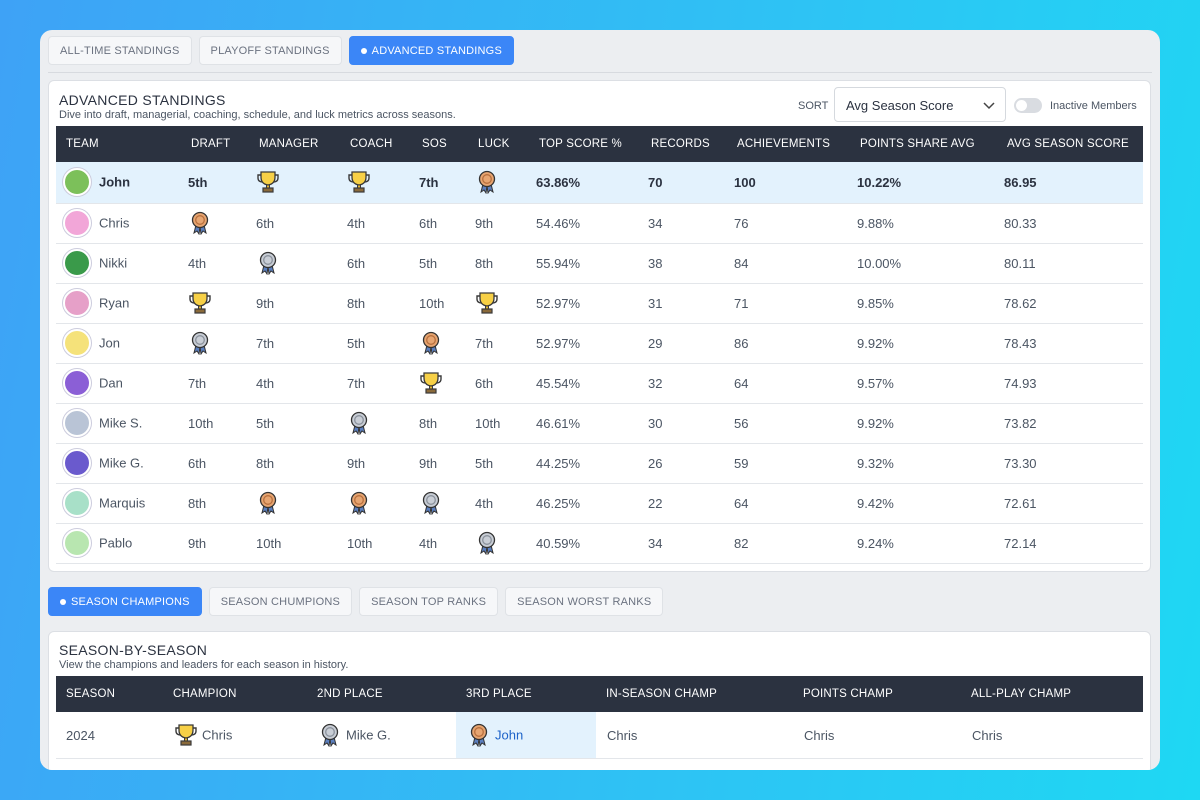 The width and height of the screenshot is (1200, 800). I want to click on cell-text: 9.88%, so click(875, 223).